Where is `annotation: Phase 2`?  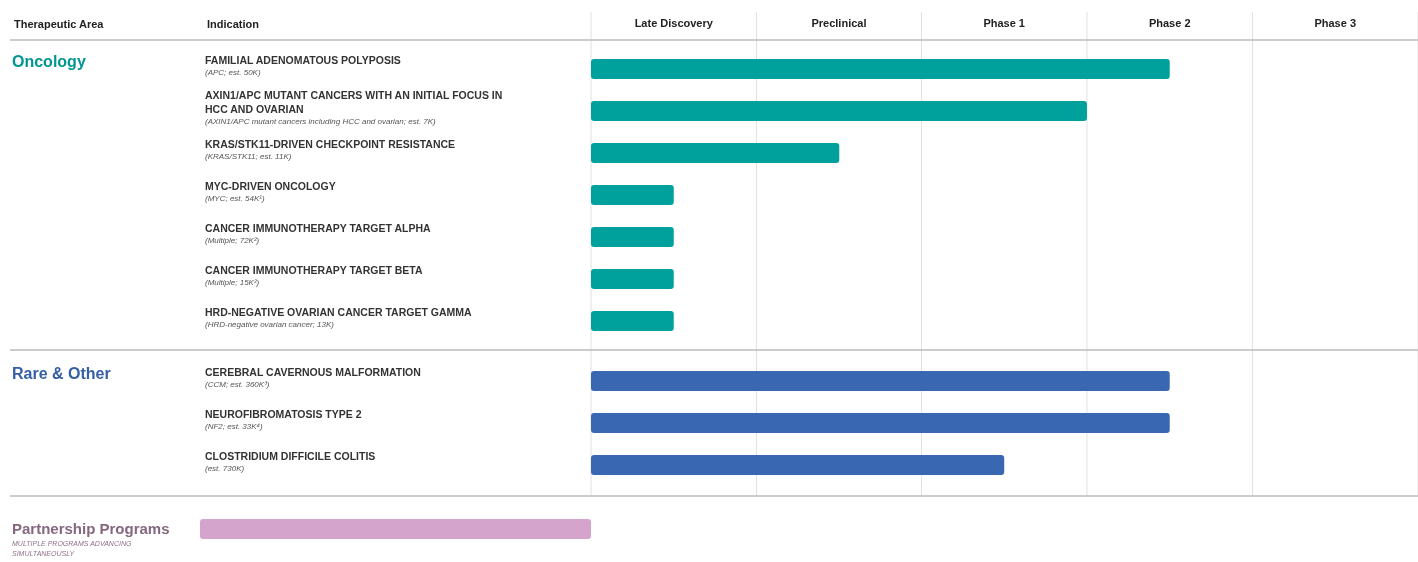
annotation: Phase 2 is located at coordinates (1169, 23).